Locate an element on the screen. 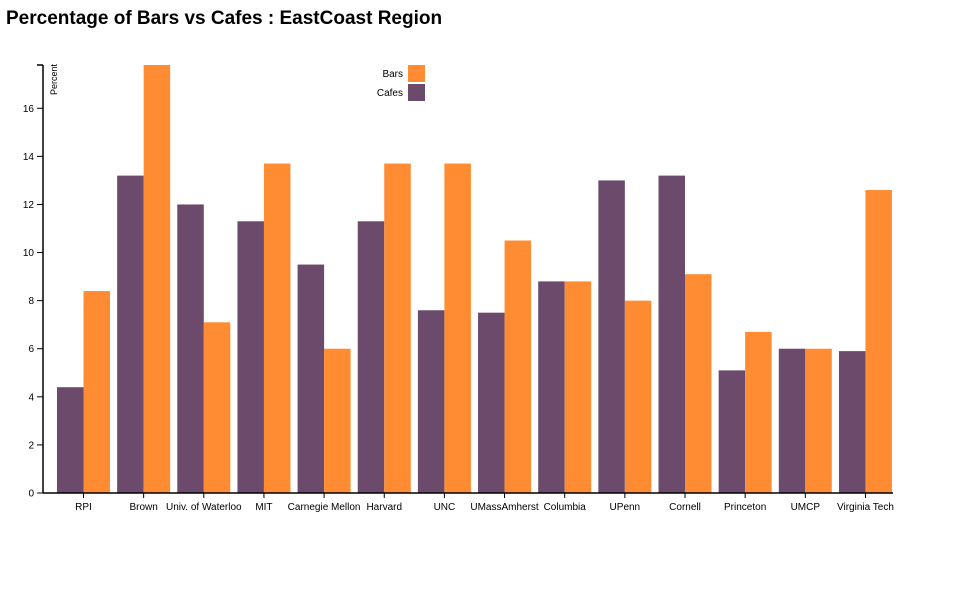  y-tick-label-6: 6 is located at coordinates (31, 349).